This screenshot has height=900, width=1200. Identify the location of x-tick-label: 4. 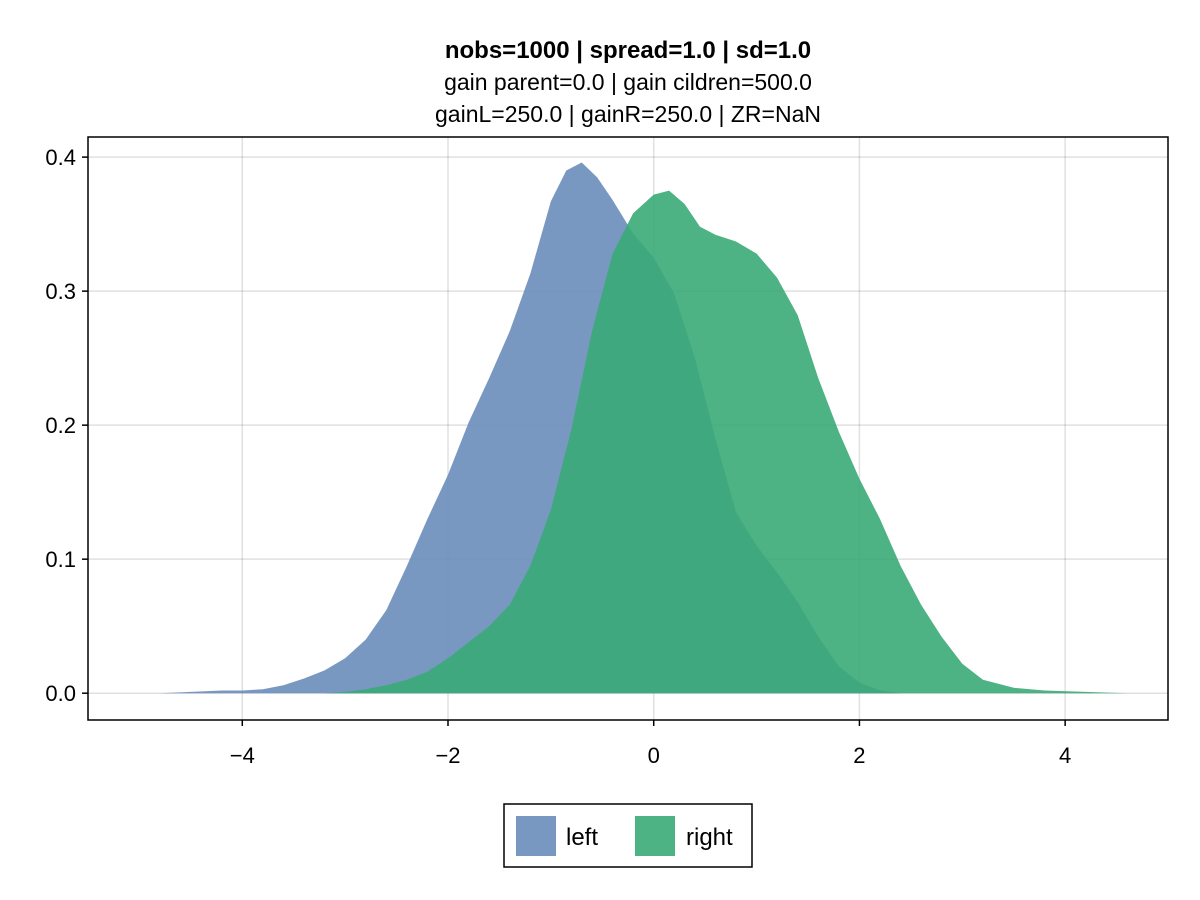
(1065, 755).